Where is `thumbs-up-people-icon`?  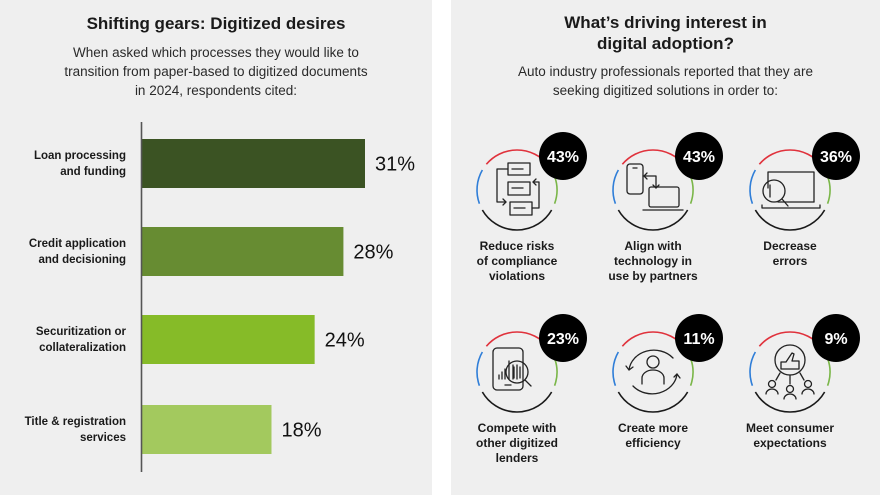 thumbs-up-people-icon is located at coordinates (790, 372).